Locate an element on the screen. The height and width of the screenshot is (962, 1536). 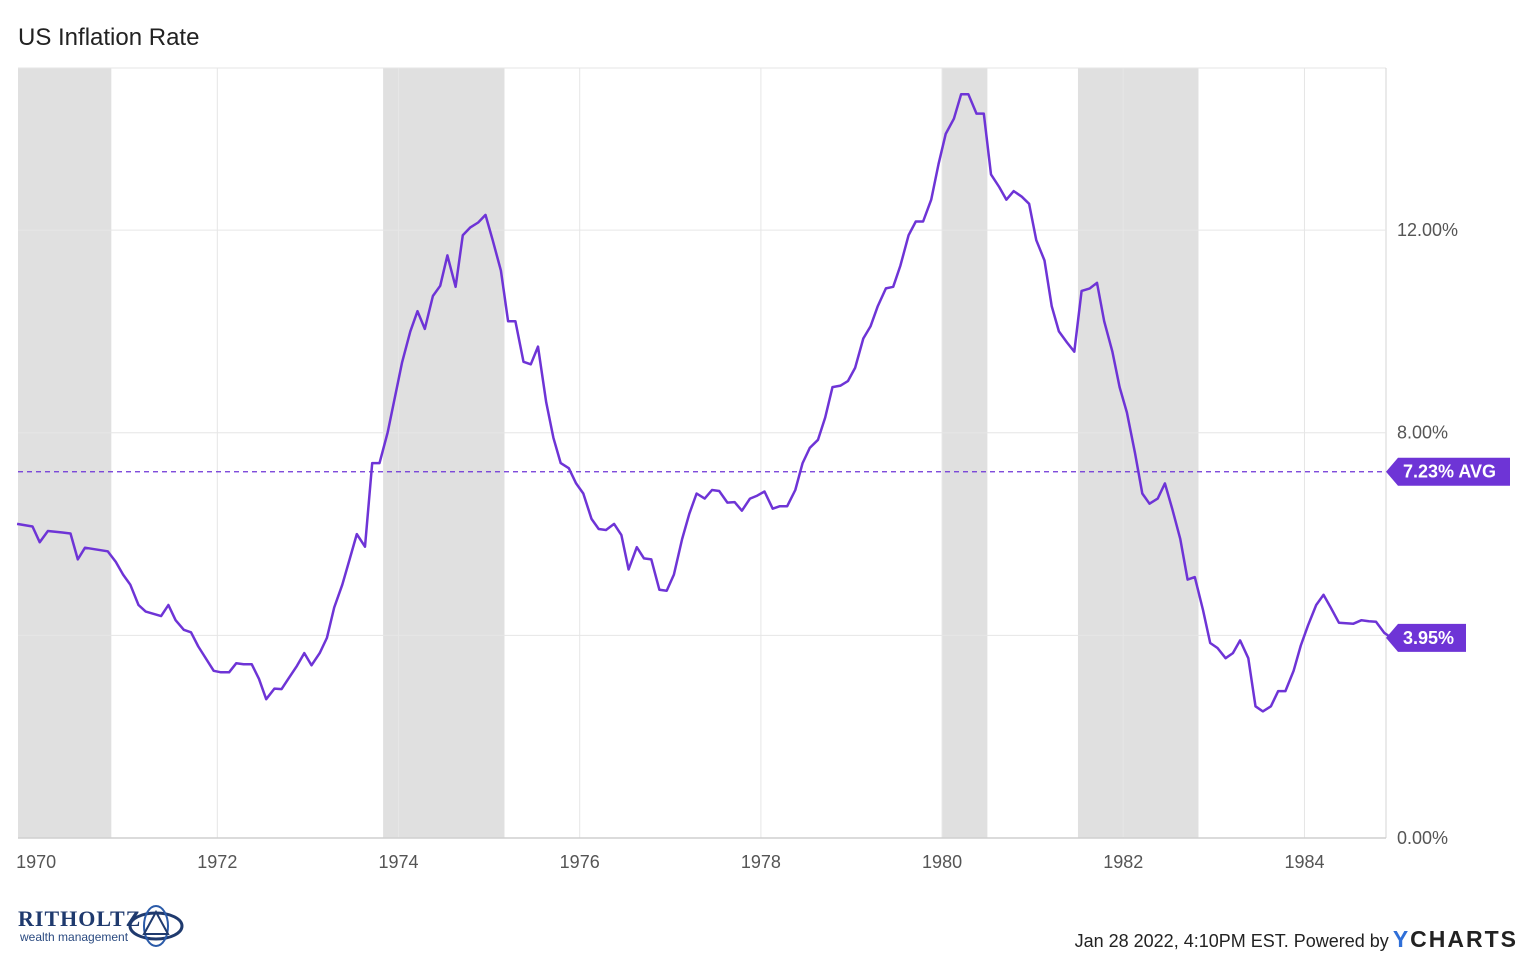
average-flag-text: 7.23% AVG is located at coordinates (1449, 472).